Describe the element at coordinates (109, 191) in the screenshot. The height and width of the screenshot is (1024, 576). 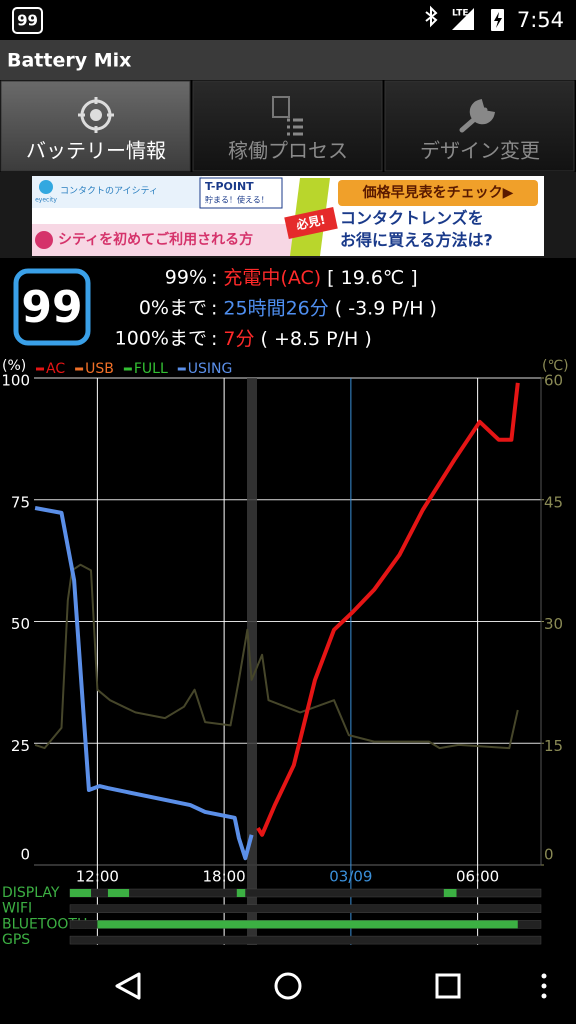
I see `ad-shop: コンタクトのアイシティ` at that location.